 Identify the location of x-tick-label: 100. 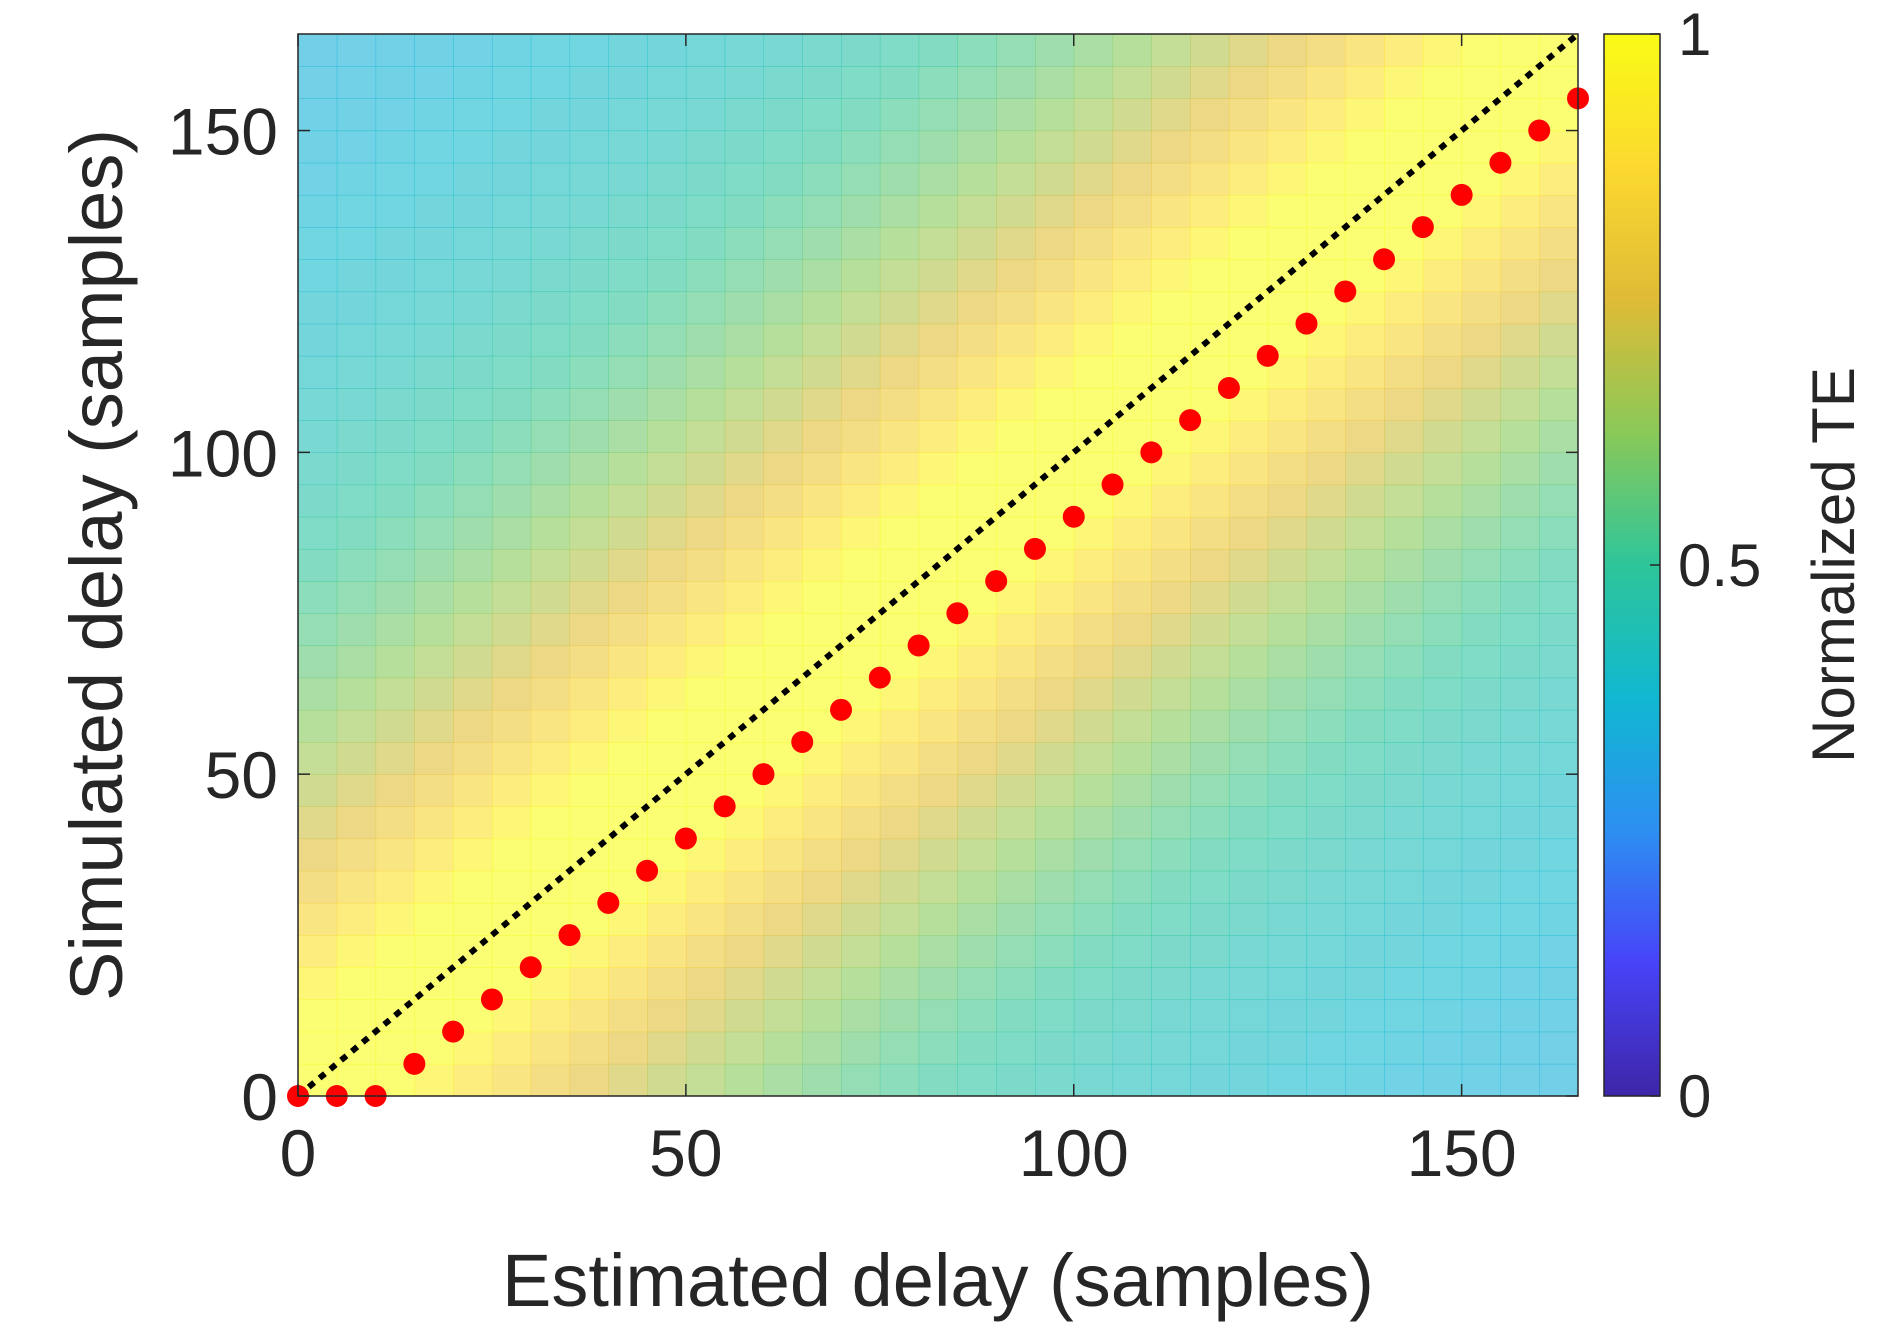
(1074, 1153).